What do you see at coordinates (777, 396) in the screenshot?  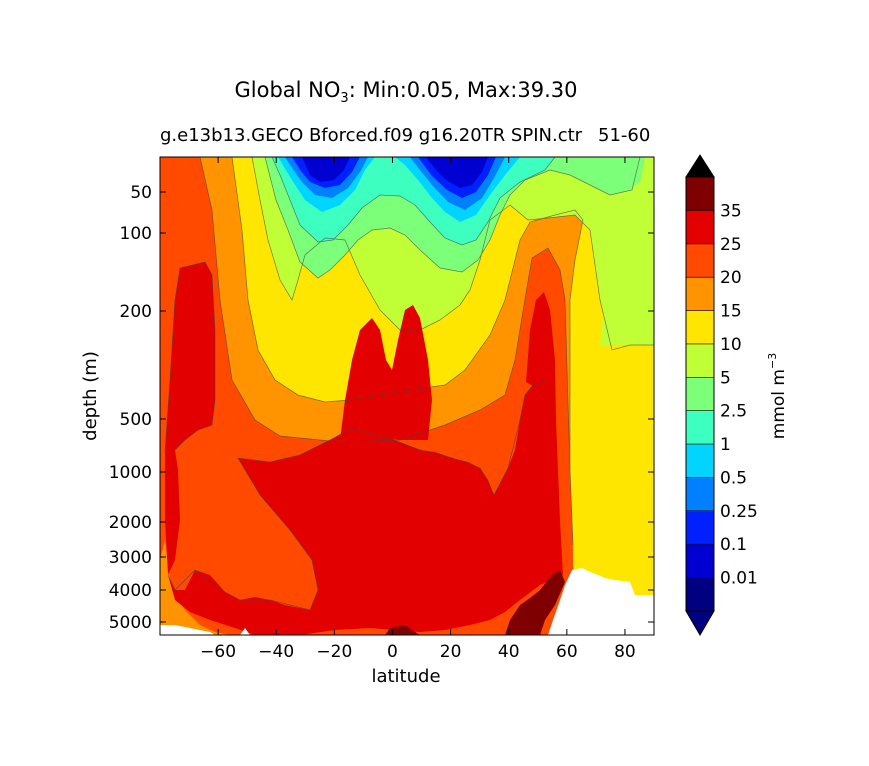 I see `colorbar-label: mmol m−3` at bounding box center [777, 396].